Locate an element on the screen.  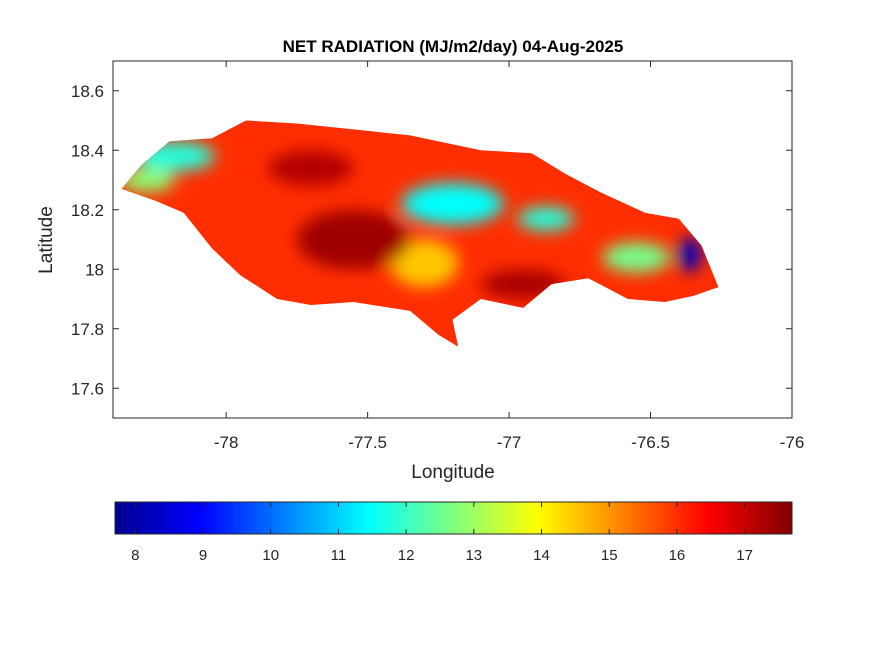
x-tick-label: -77 is located at coordinates (509, 442).